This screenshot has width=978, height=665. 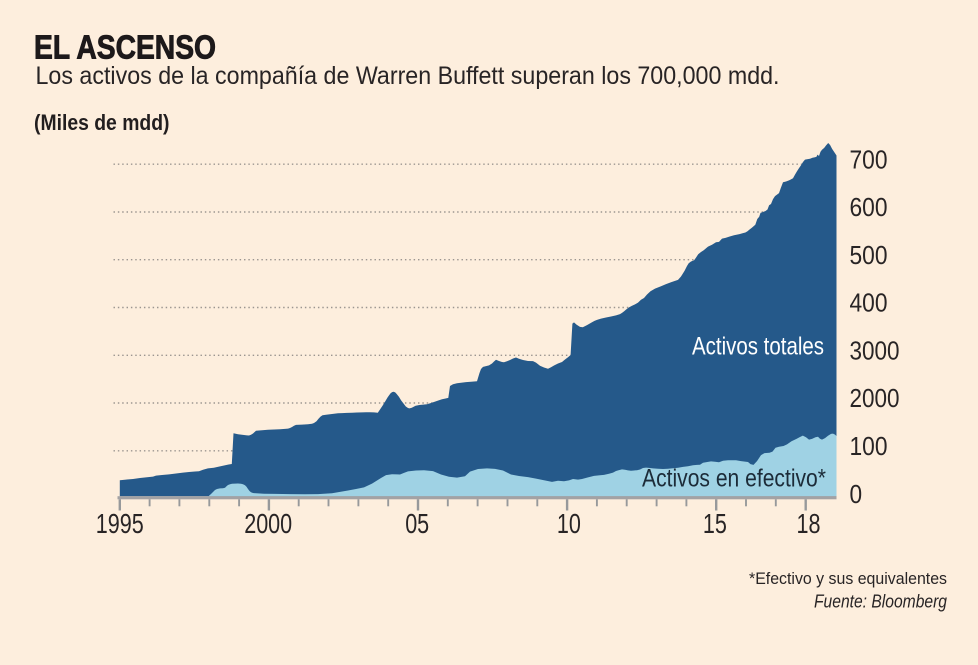 What do you see at coordinates (125, 48) in the screenshot?
I see `svg-text: EL ASCENSO` at bounding box center [125, 48].